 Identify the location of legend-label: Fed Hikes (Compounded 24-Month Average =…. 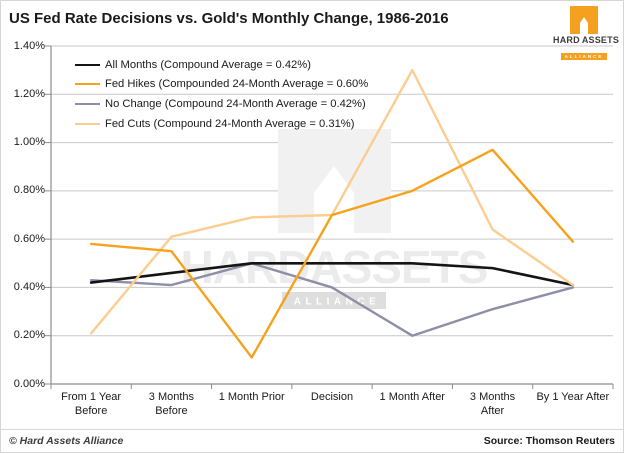
(237, 84).